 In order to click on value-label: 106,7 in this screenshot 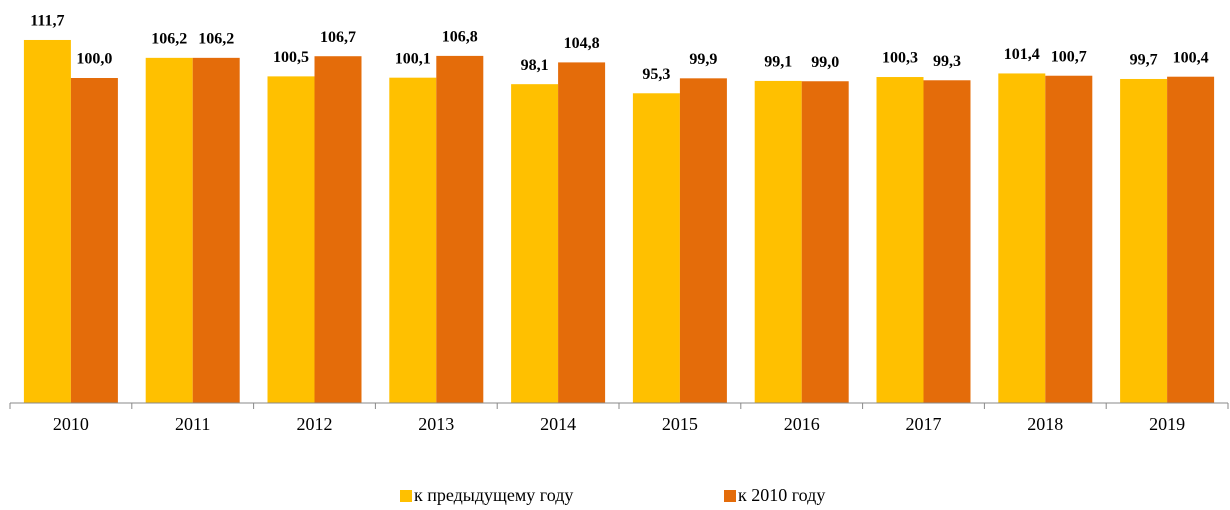, I will do `click(338, 37)`.